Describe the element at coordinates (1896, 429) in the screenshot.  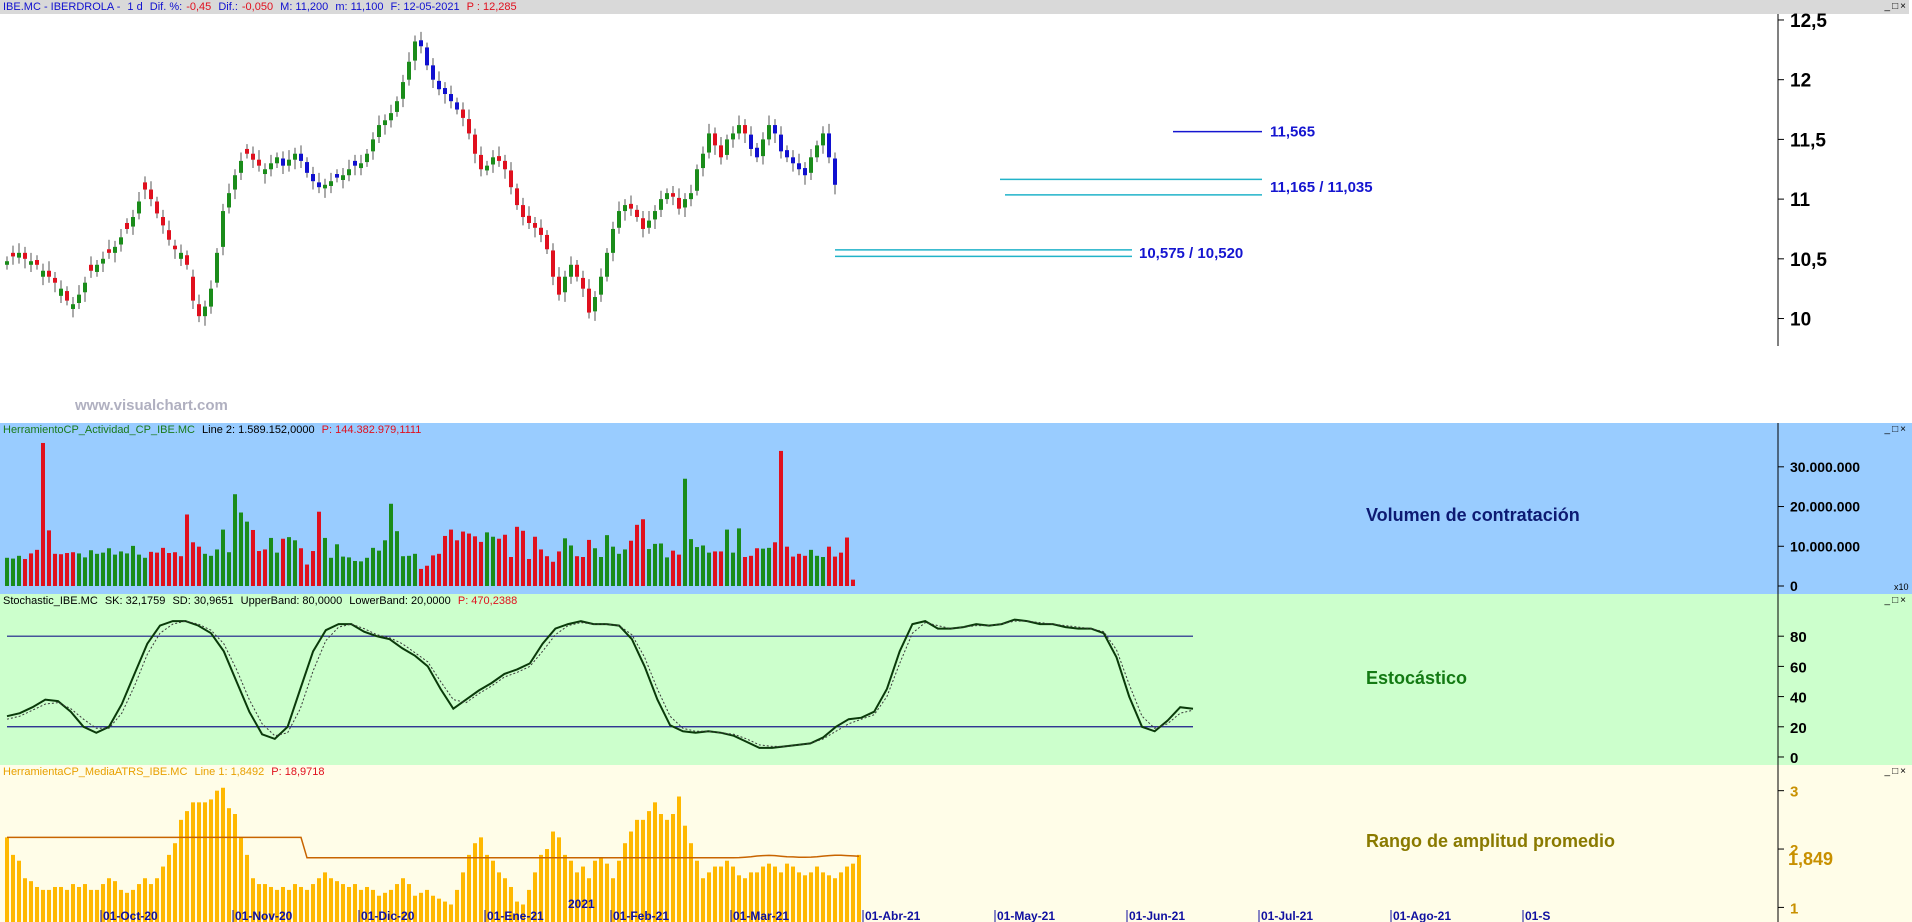
I see `volume-window-buttons: _□×` at that location.